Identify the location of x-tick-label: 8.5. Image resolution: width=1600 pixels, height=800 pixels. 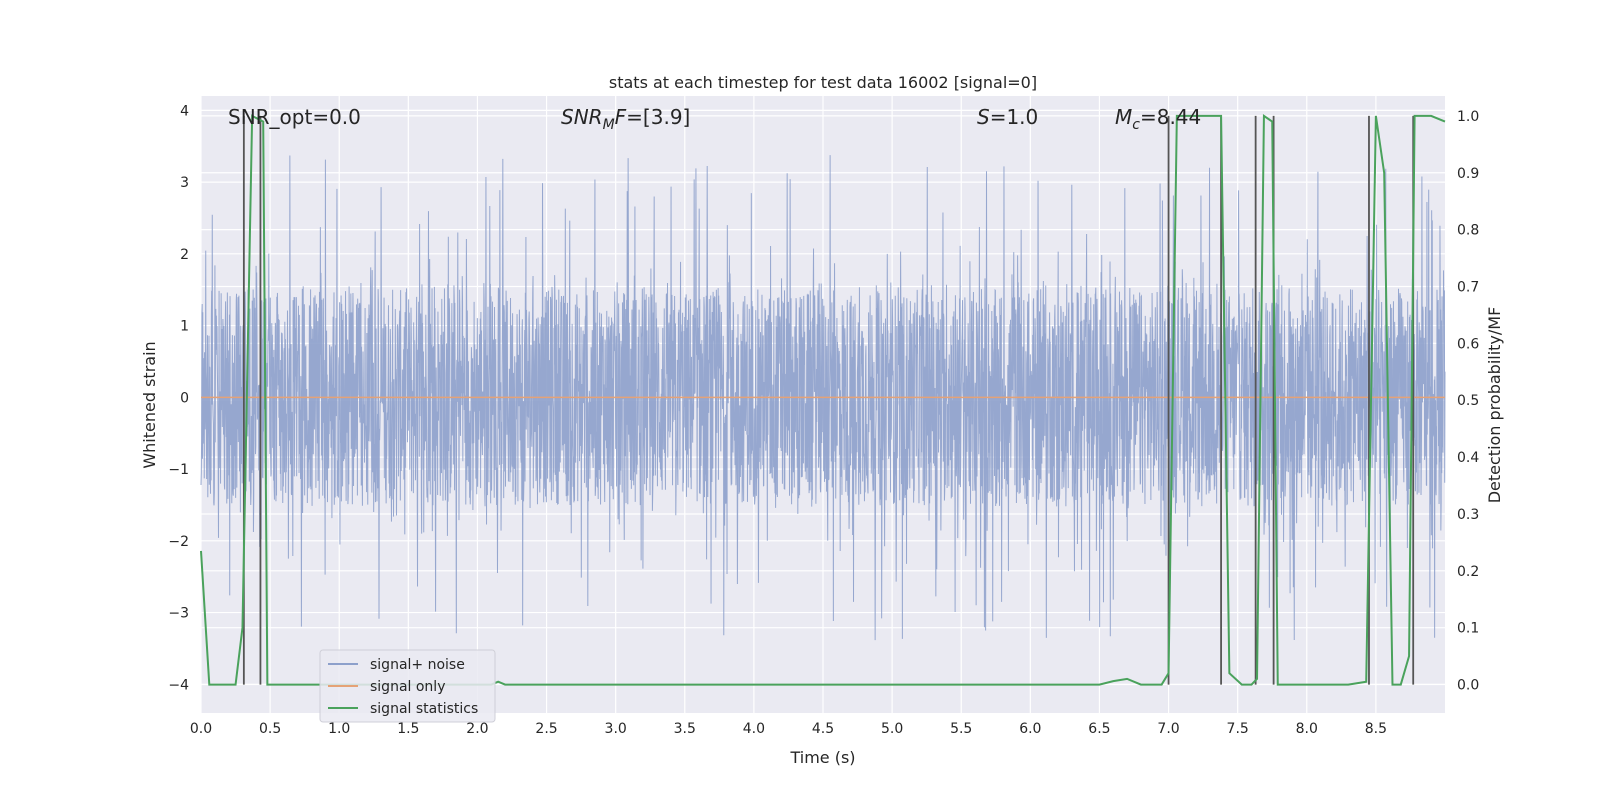
(1376, 729).